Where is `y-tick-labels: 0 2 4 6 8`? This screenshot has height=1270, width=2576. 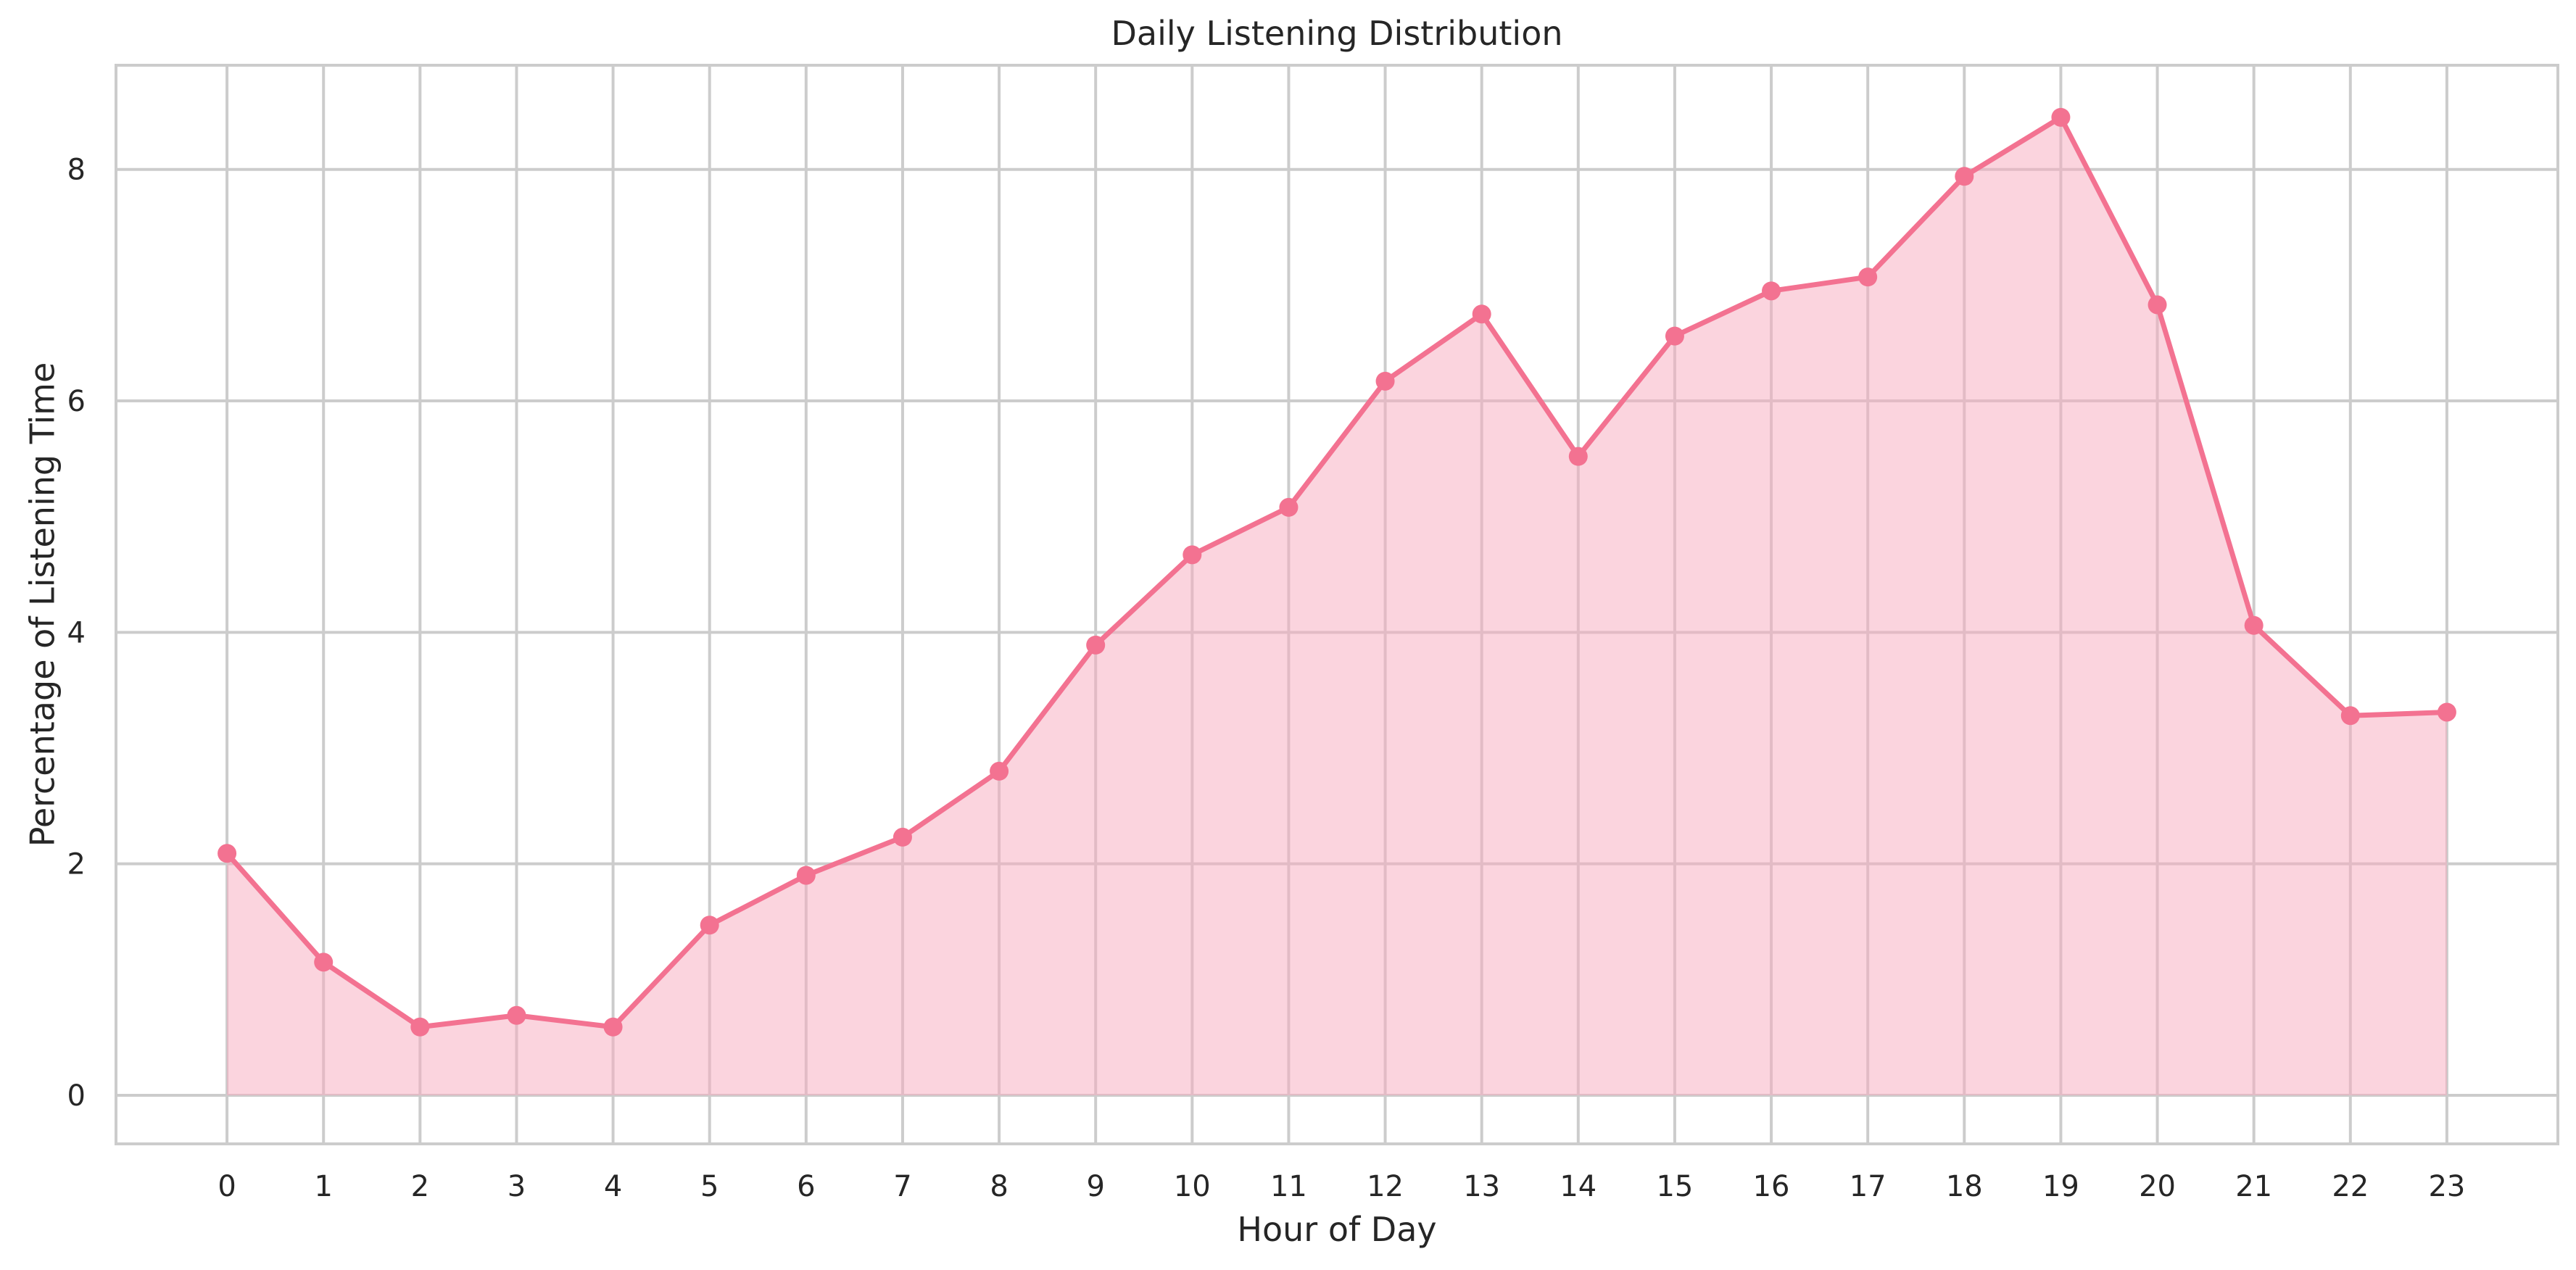 y-tick-labels: 0 2 4 6 8 is located at coordinates (76, 633).